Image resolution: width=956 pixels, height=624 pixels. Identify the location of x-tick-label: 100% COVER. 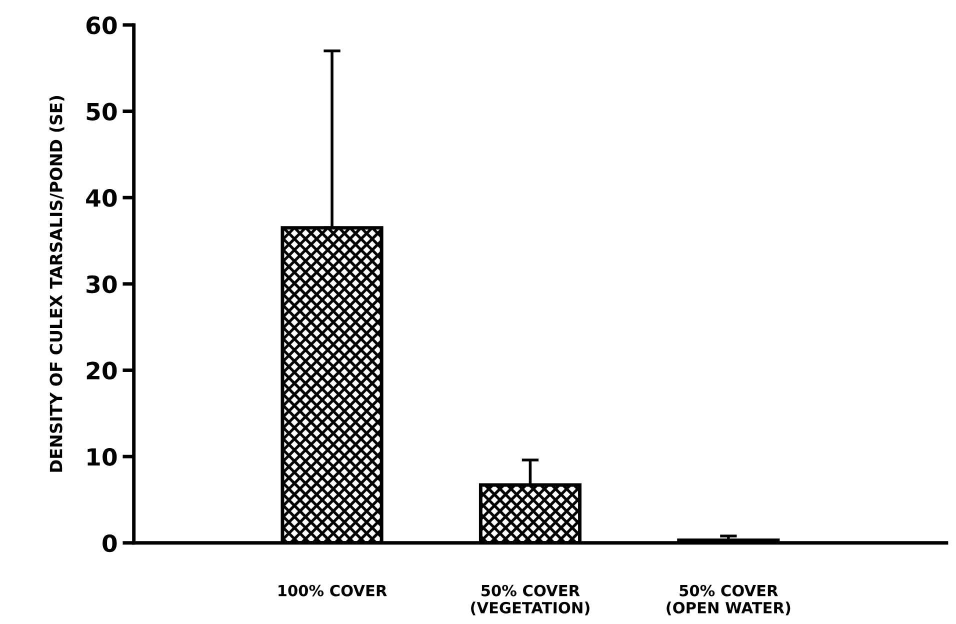
(332, 590).